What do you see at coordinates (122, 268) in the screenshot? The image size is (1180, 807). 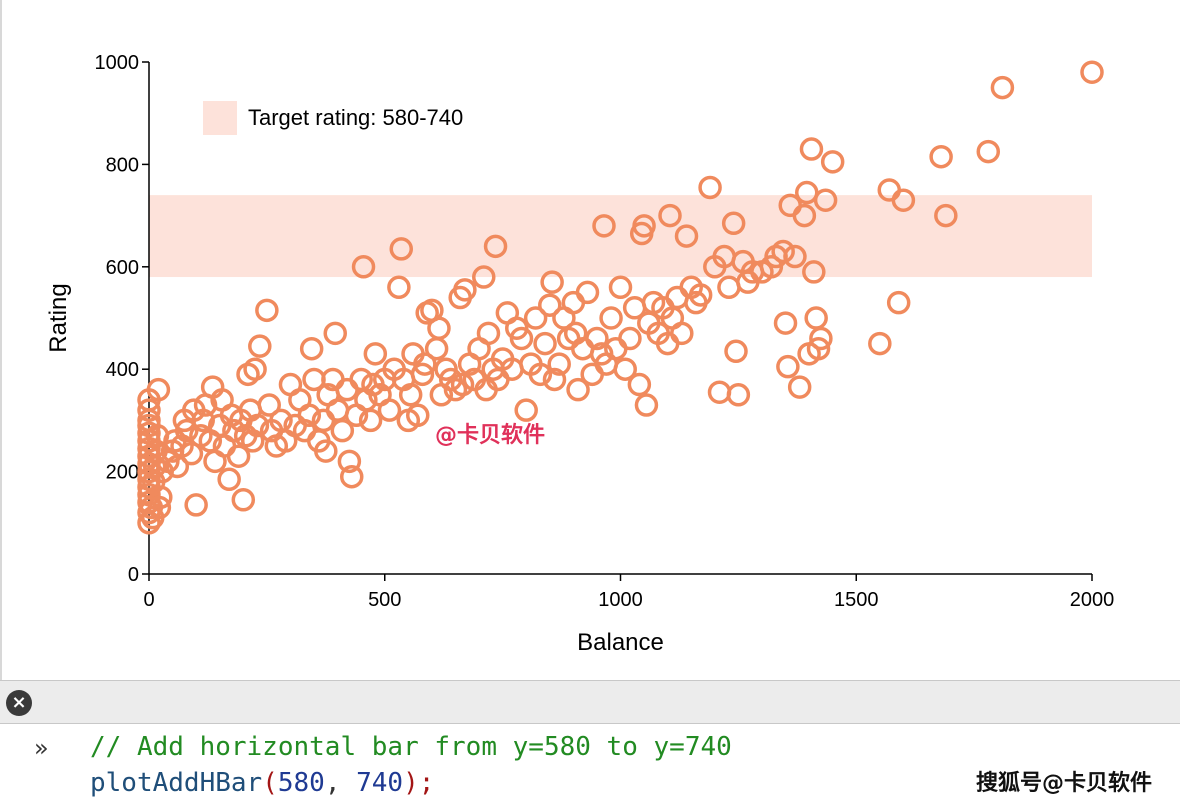 I see `y-tick-label: 600` at bounding box center [122, 268].